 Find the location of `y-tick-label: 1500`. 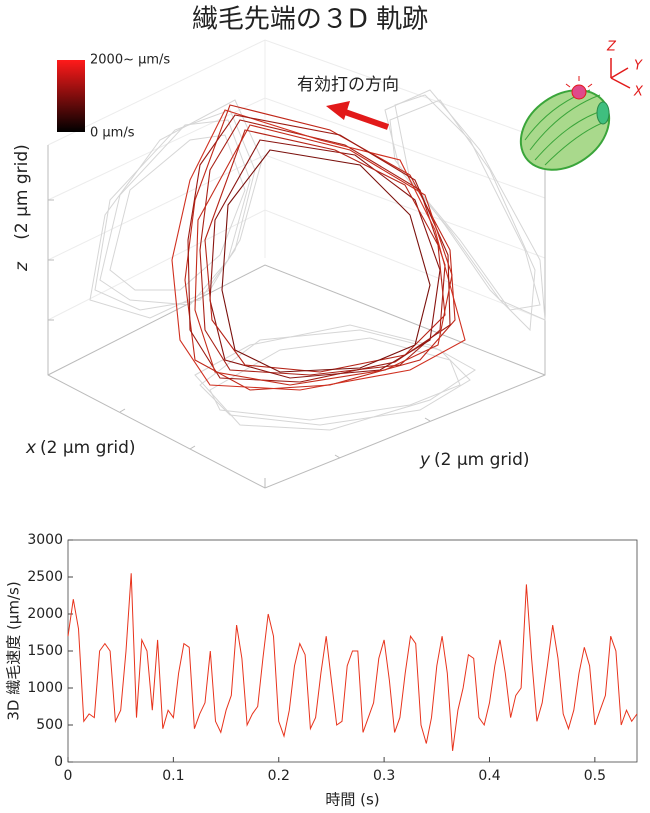

y-tick-label: 1500 is located at coordinates (45, 651).